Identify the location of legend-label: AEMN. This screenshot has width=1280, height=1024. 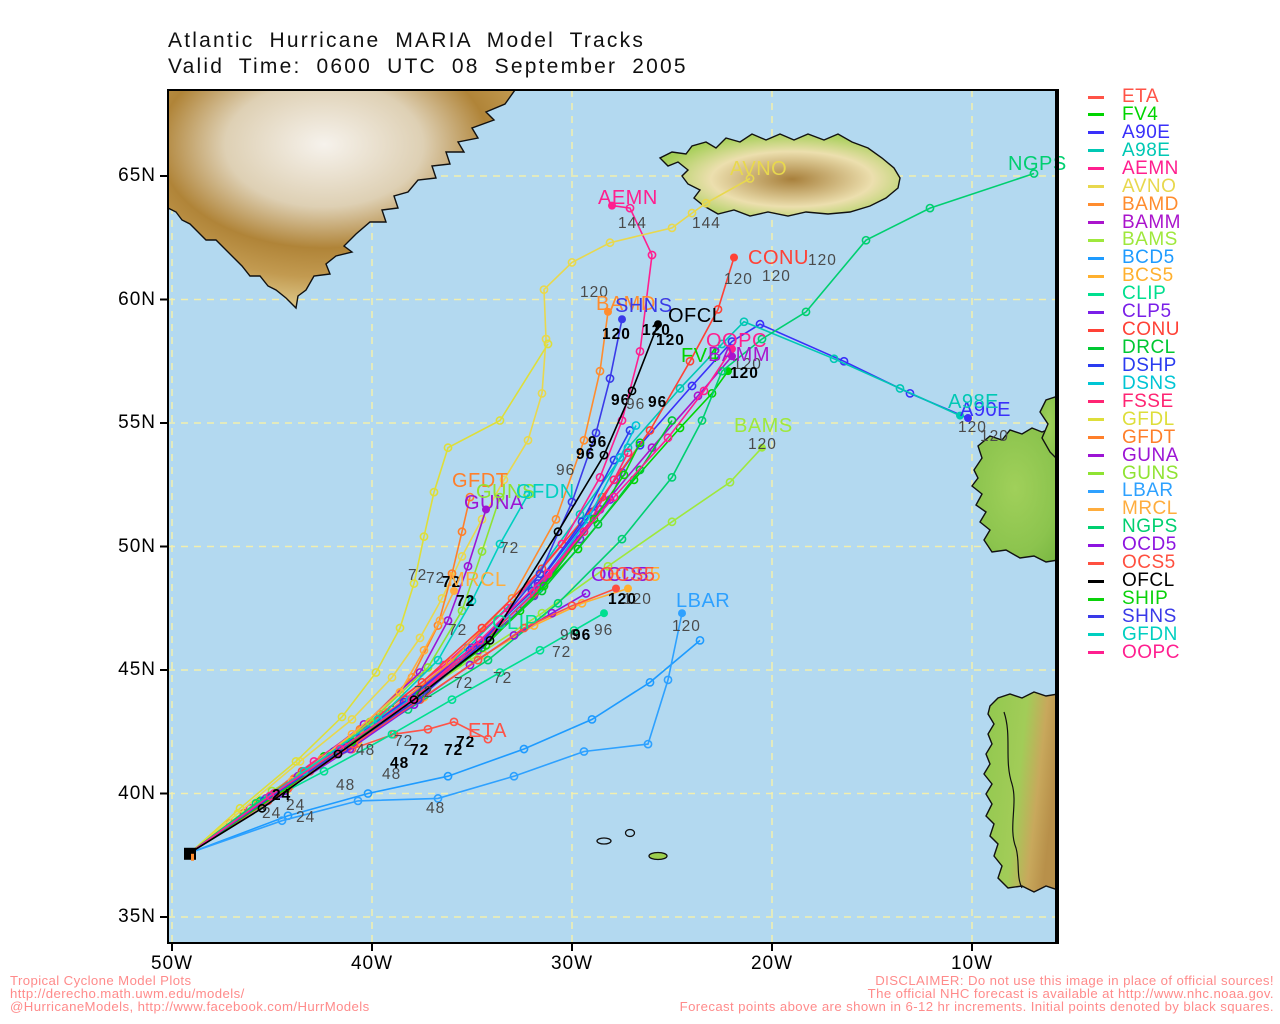
(1150, 168).